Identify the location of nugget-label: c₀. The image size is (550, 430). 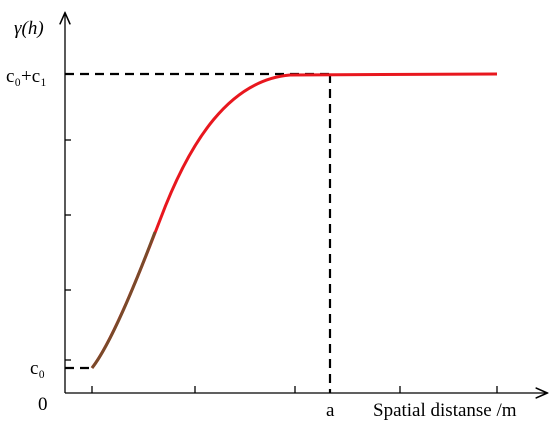
(37, 368).